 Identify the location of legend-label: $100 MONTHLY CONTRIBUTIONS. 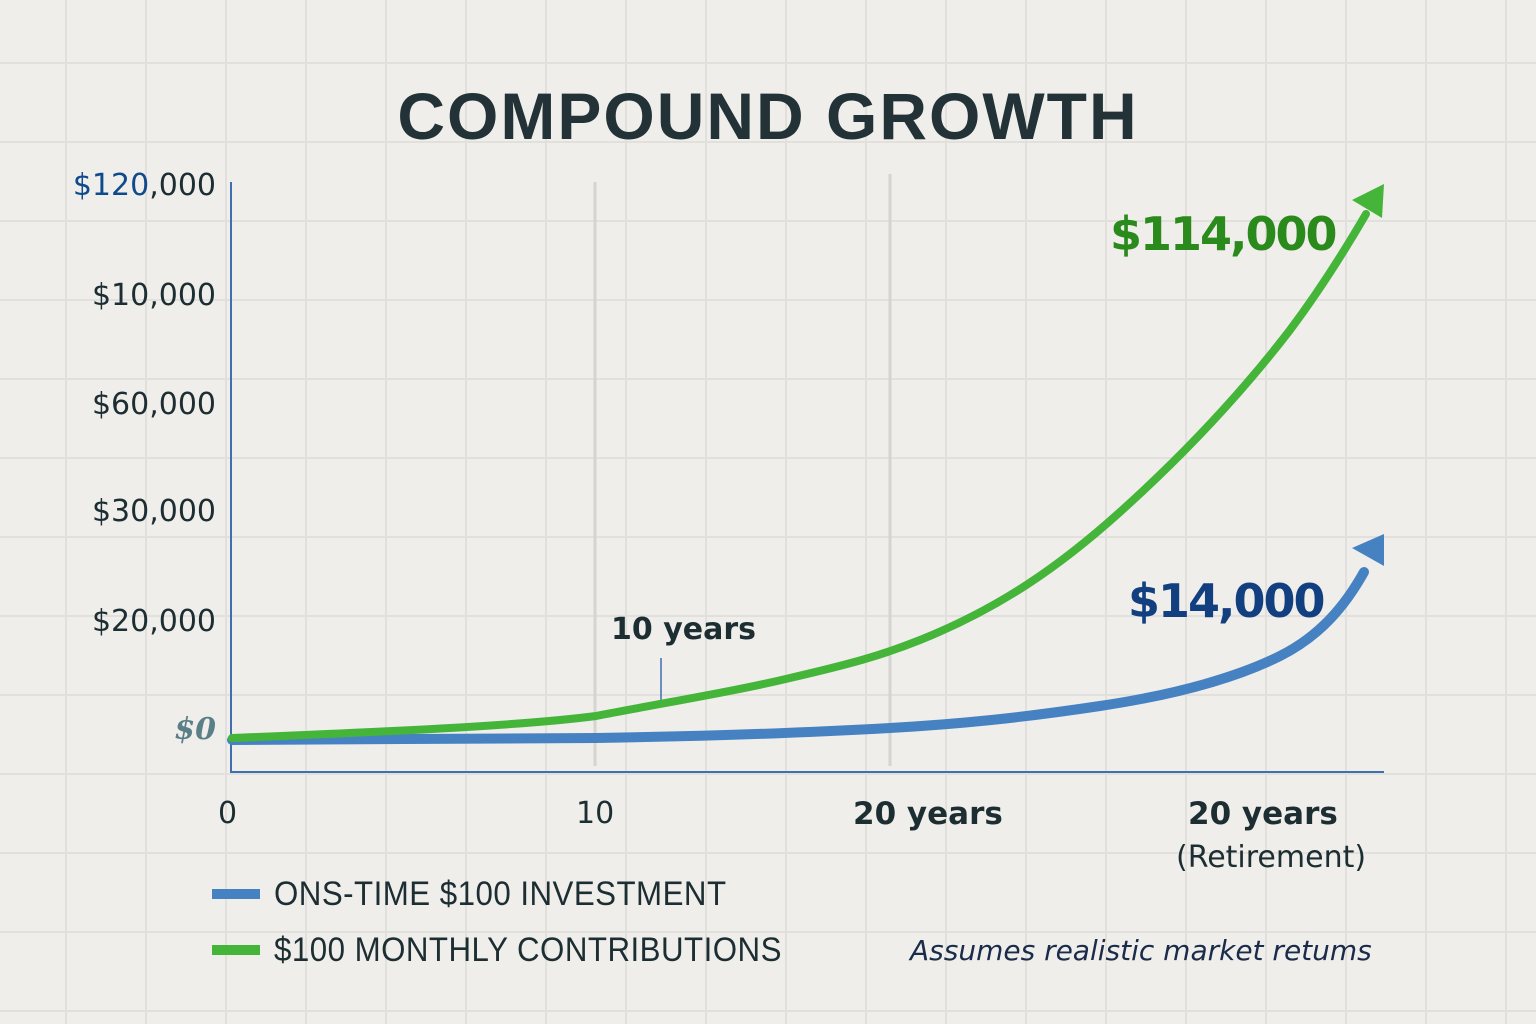
(528, 949).